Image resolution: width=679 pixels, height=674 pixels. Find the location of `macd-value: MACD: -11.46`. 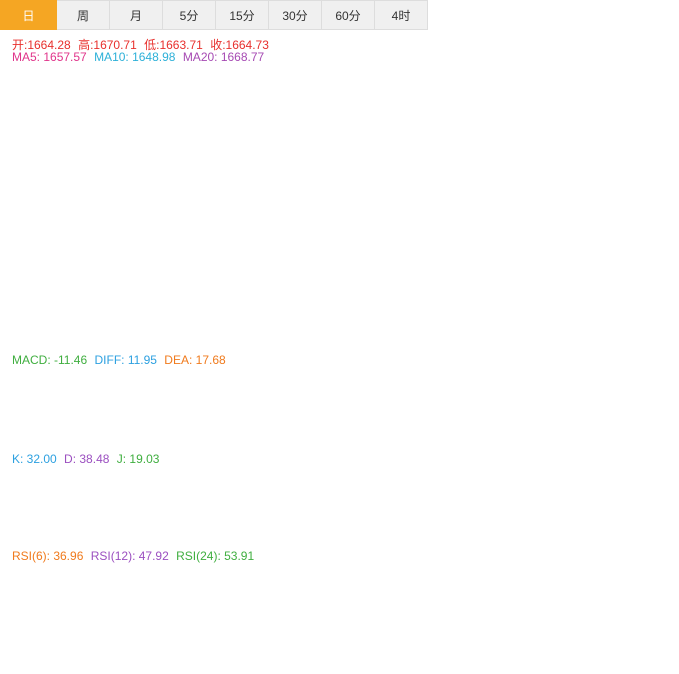

macd-value: MACD: -11.46 is located at coordinates (50, 360).